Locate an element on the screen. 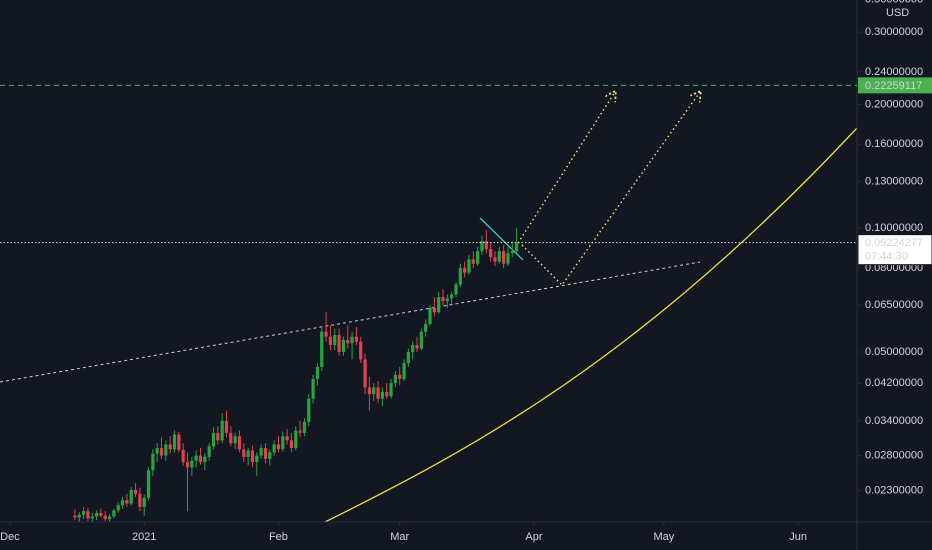 The height and width of the screenshot is (550, 932). y-tick-label: 0.03400000 is located at coordinates (894, 421).